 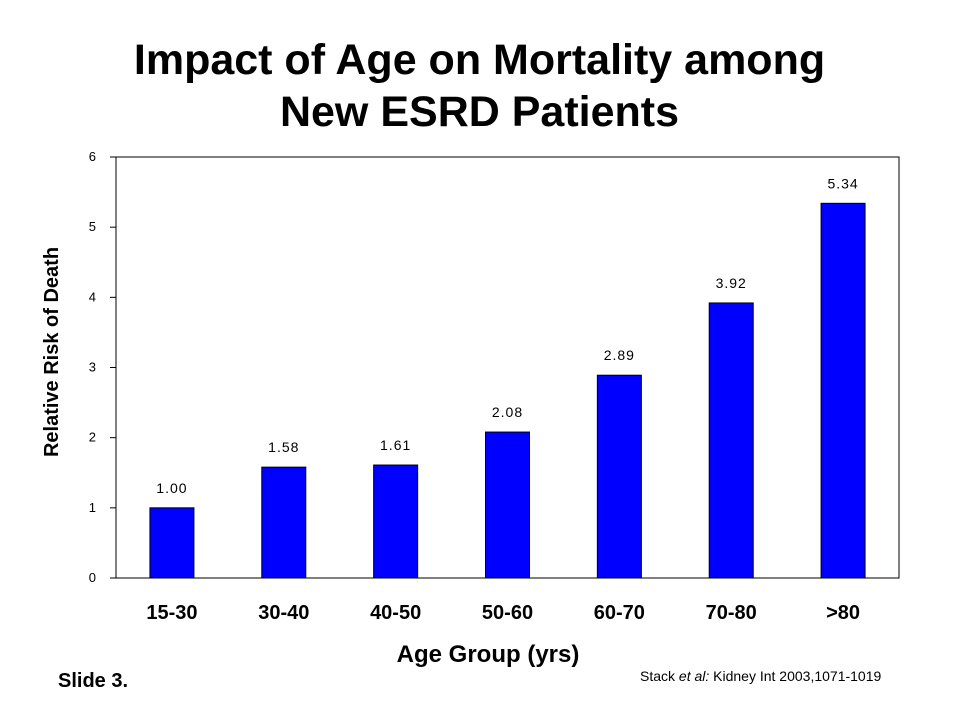 I want to click on y-tick-label: 6, so click(x=92, y=156).